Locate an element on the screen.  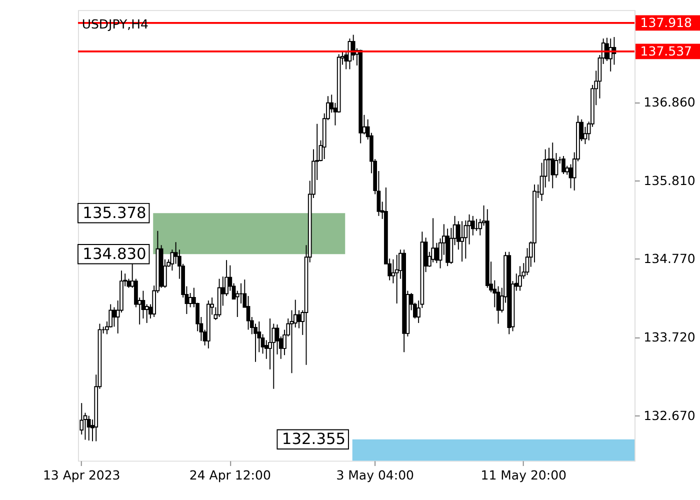
annotation: 132.355 is located at coordinates (314, 439).